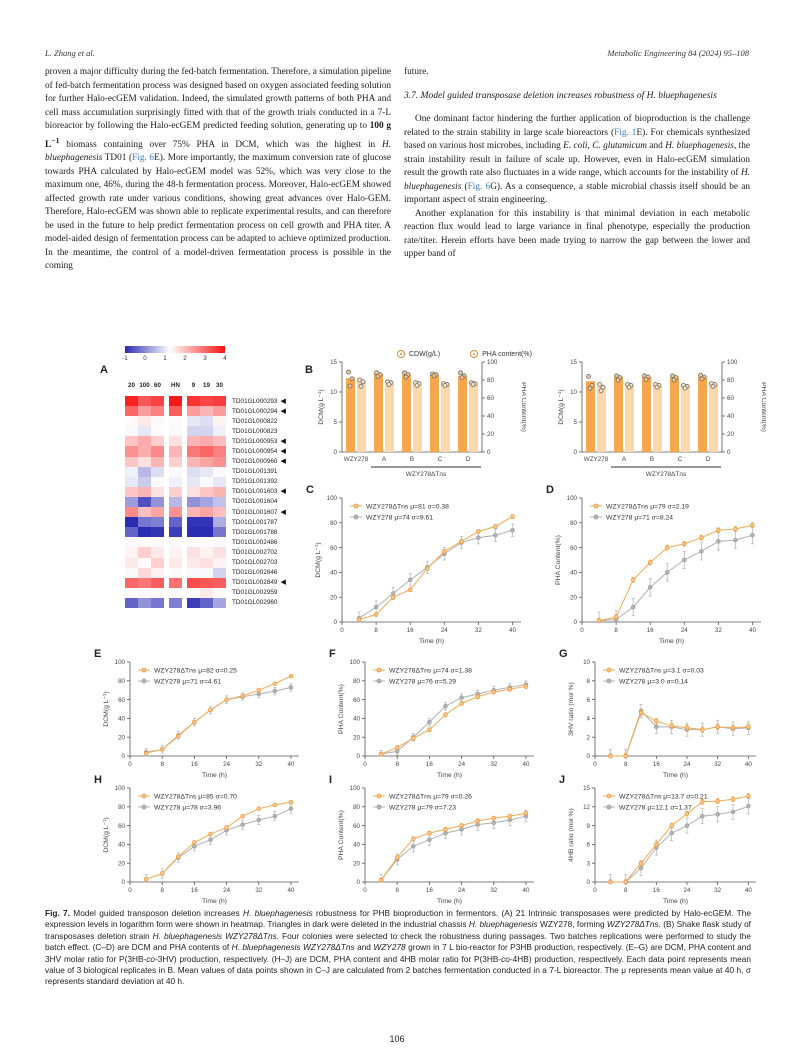 The width and height of the screenshot is (794, 1058). What do you see at coordinates (399, 517) in the screenshot?
I see `svg-text: WZY278 μ=74 σ=9.61` at bounding box center [399, 517].